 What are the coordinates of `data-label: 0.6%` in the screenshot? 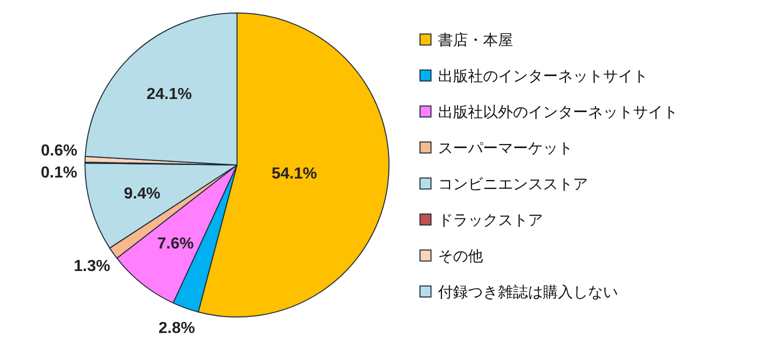 It's located at (59, 151).